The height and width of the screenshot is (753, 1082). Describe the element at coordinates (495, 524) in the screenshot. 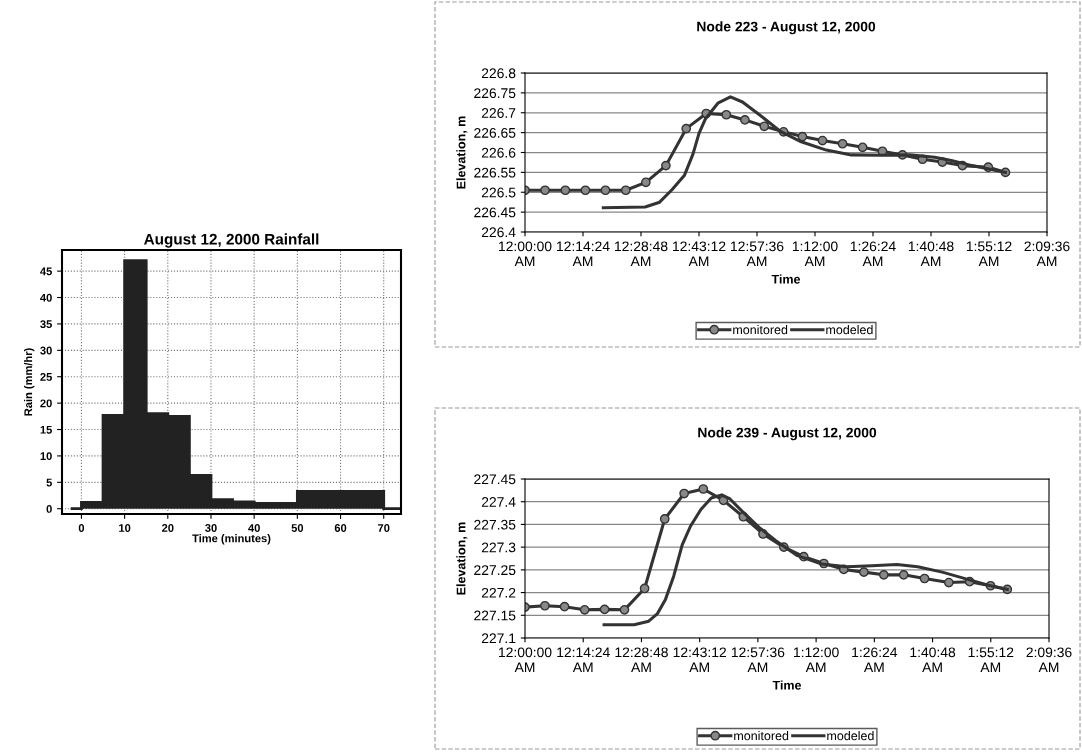

I see `y-tick-label: 227.35` at that location.